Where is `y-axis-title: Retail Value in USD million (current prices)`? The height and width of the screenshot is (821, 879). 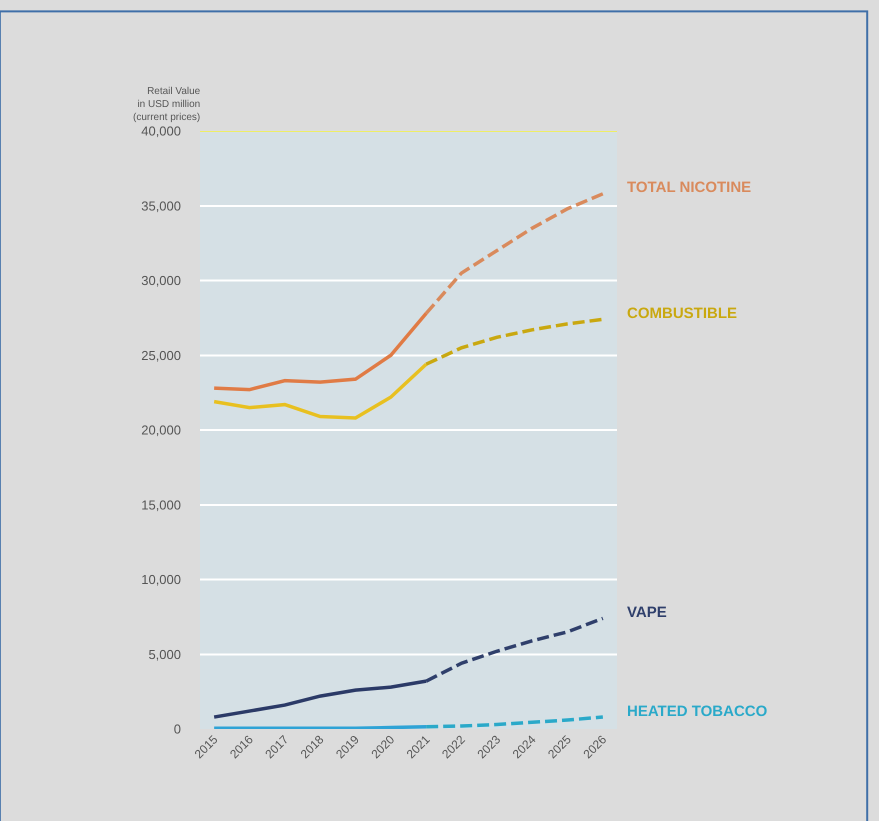 y-axis-title: Retail Value in USD million (current prices) is located at coordinates (167, 104).